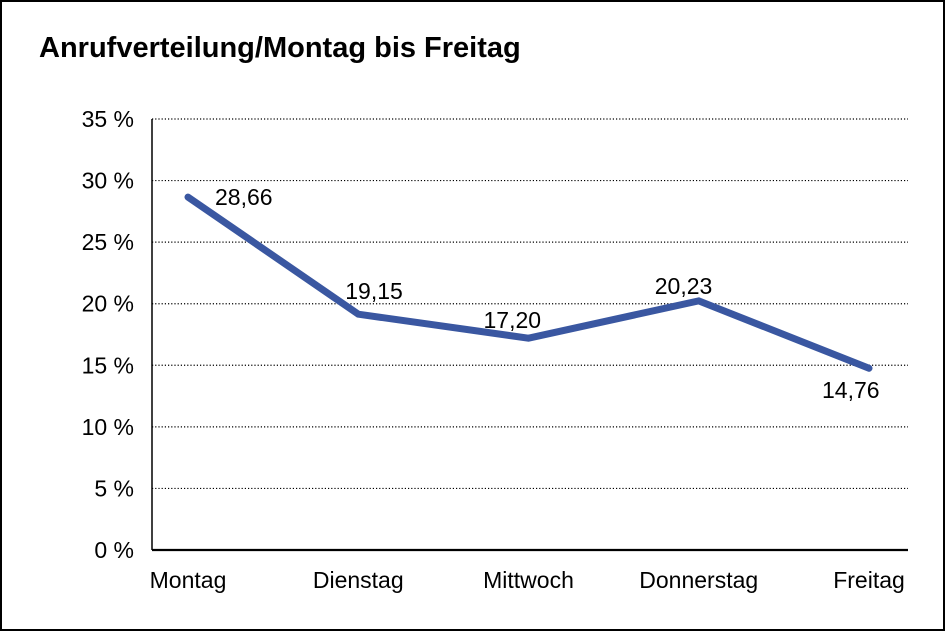 This screenshot has width=945, height=631. I want to click on data-label: 17,20, so click(513, 320).